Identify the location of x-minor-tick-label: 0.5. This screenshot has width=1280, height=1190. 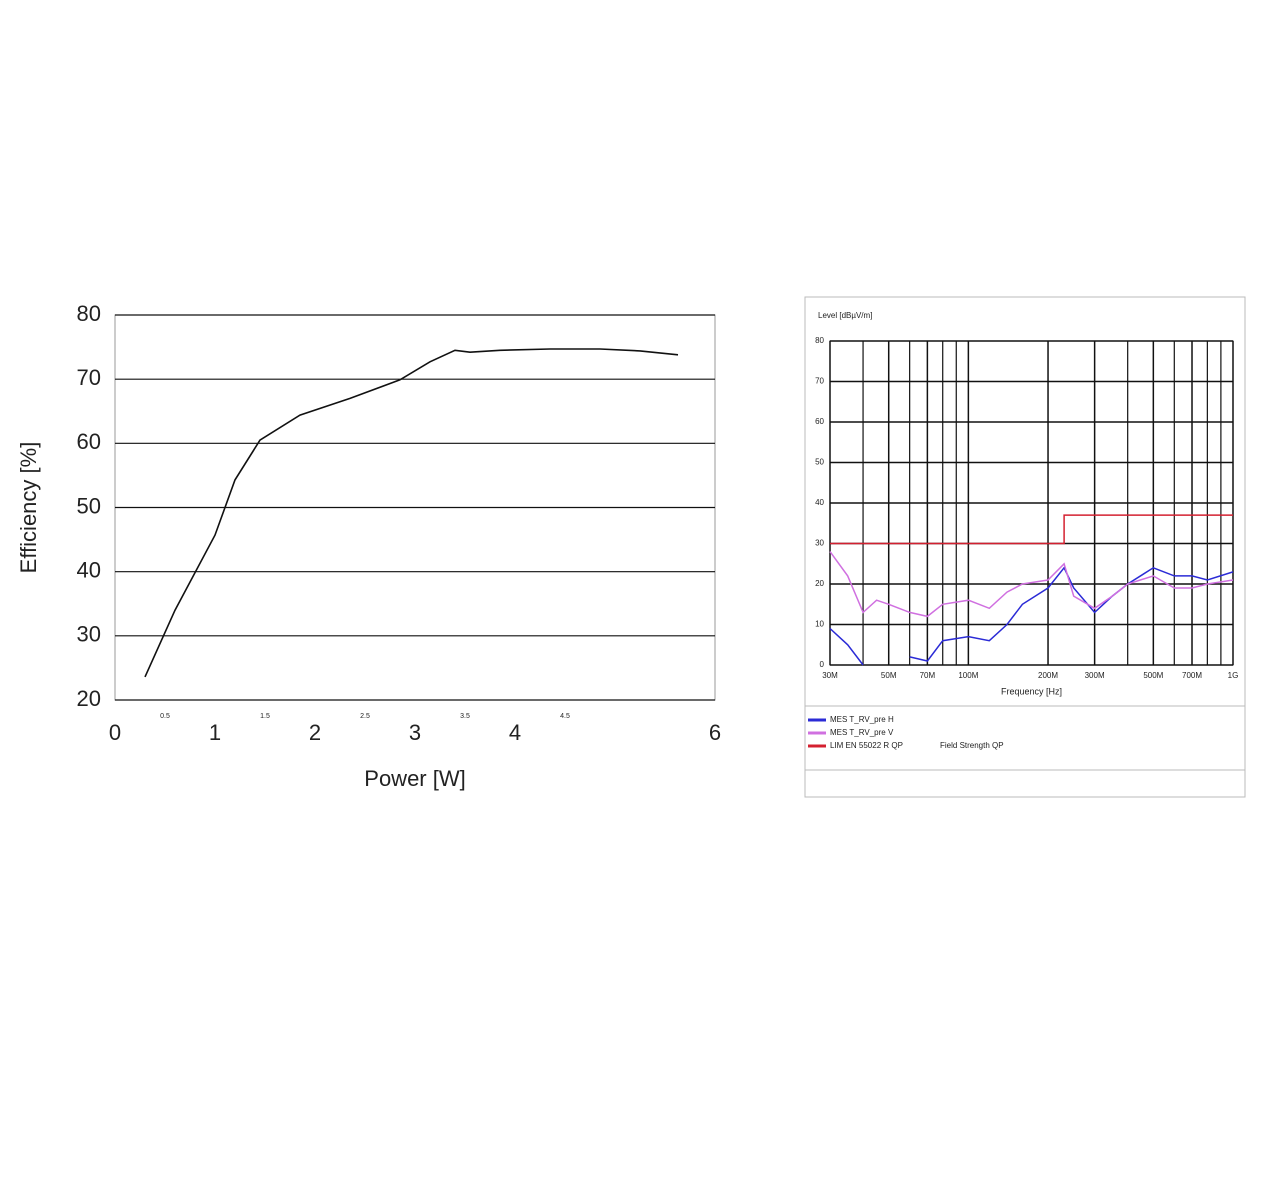
(165, 716).